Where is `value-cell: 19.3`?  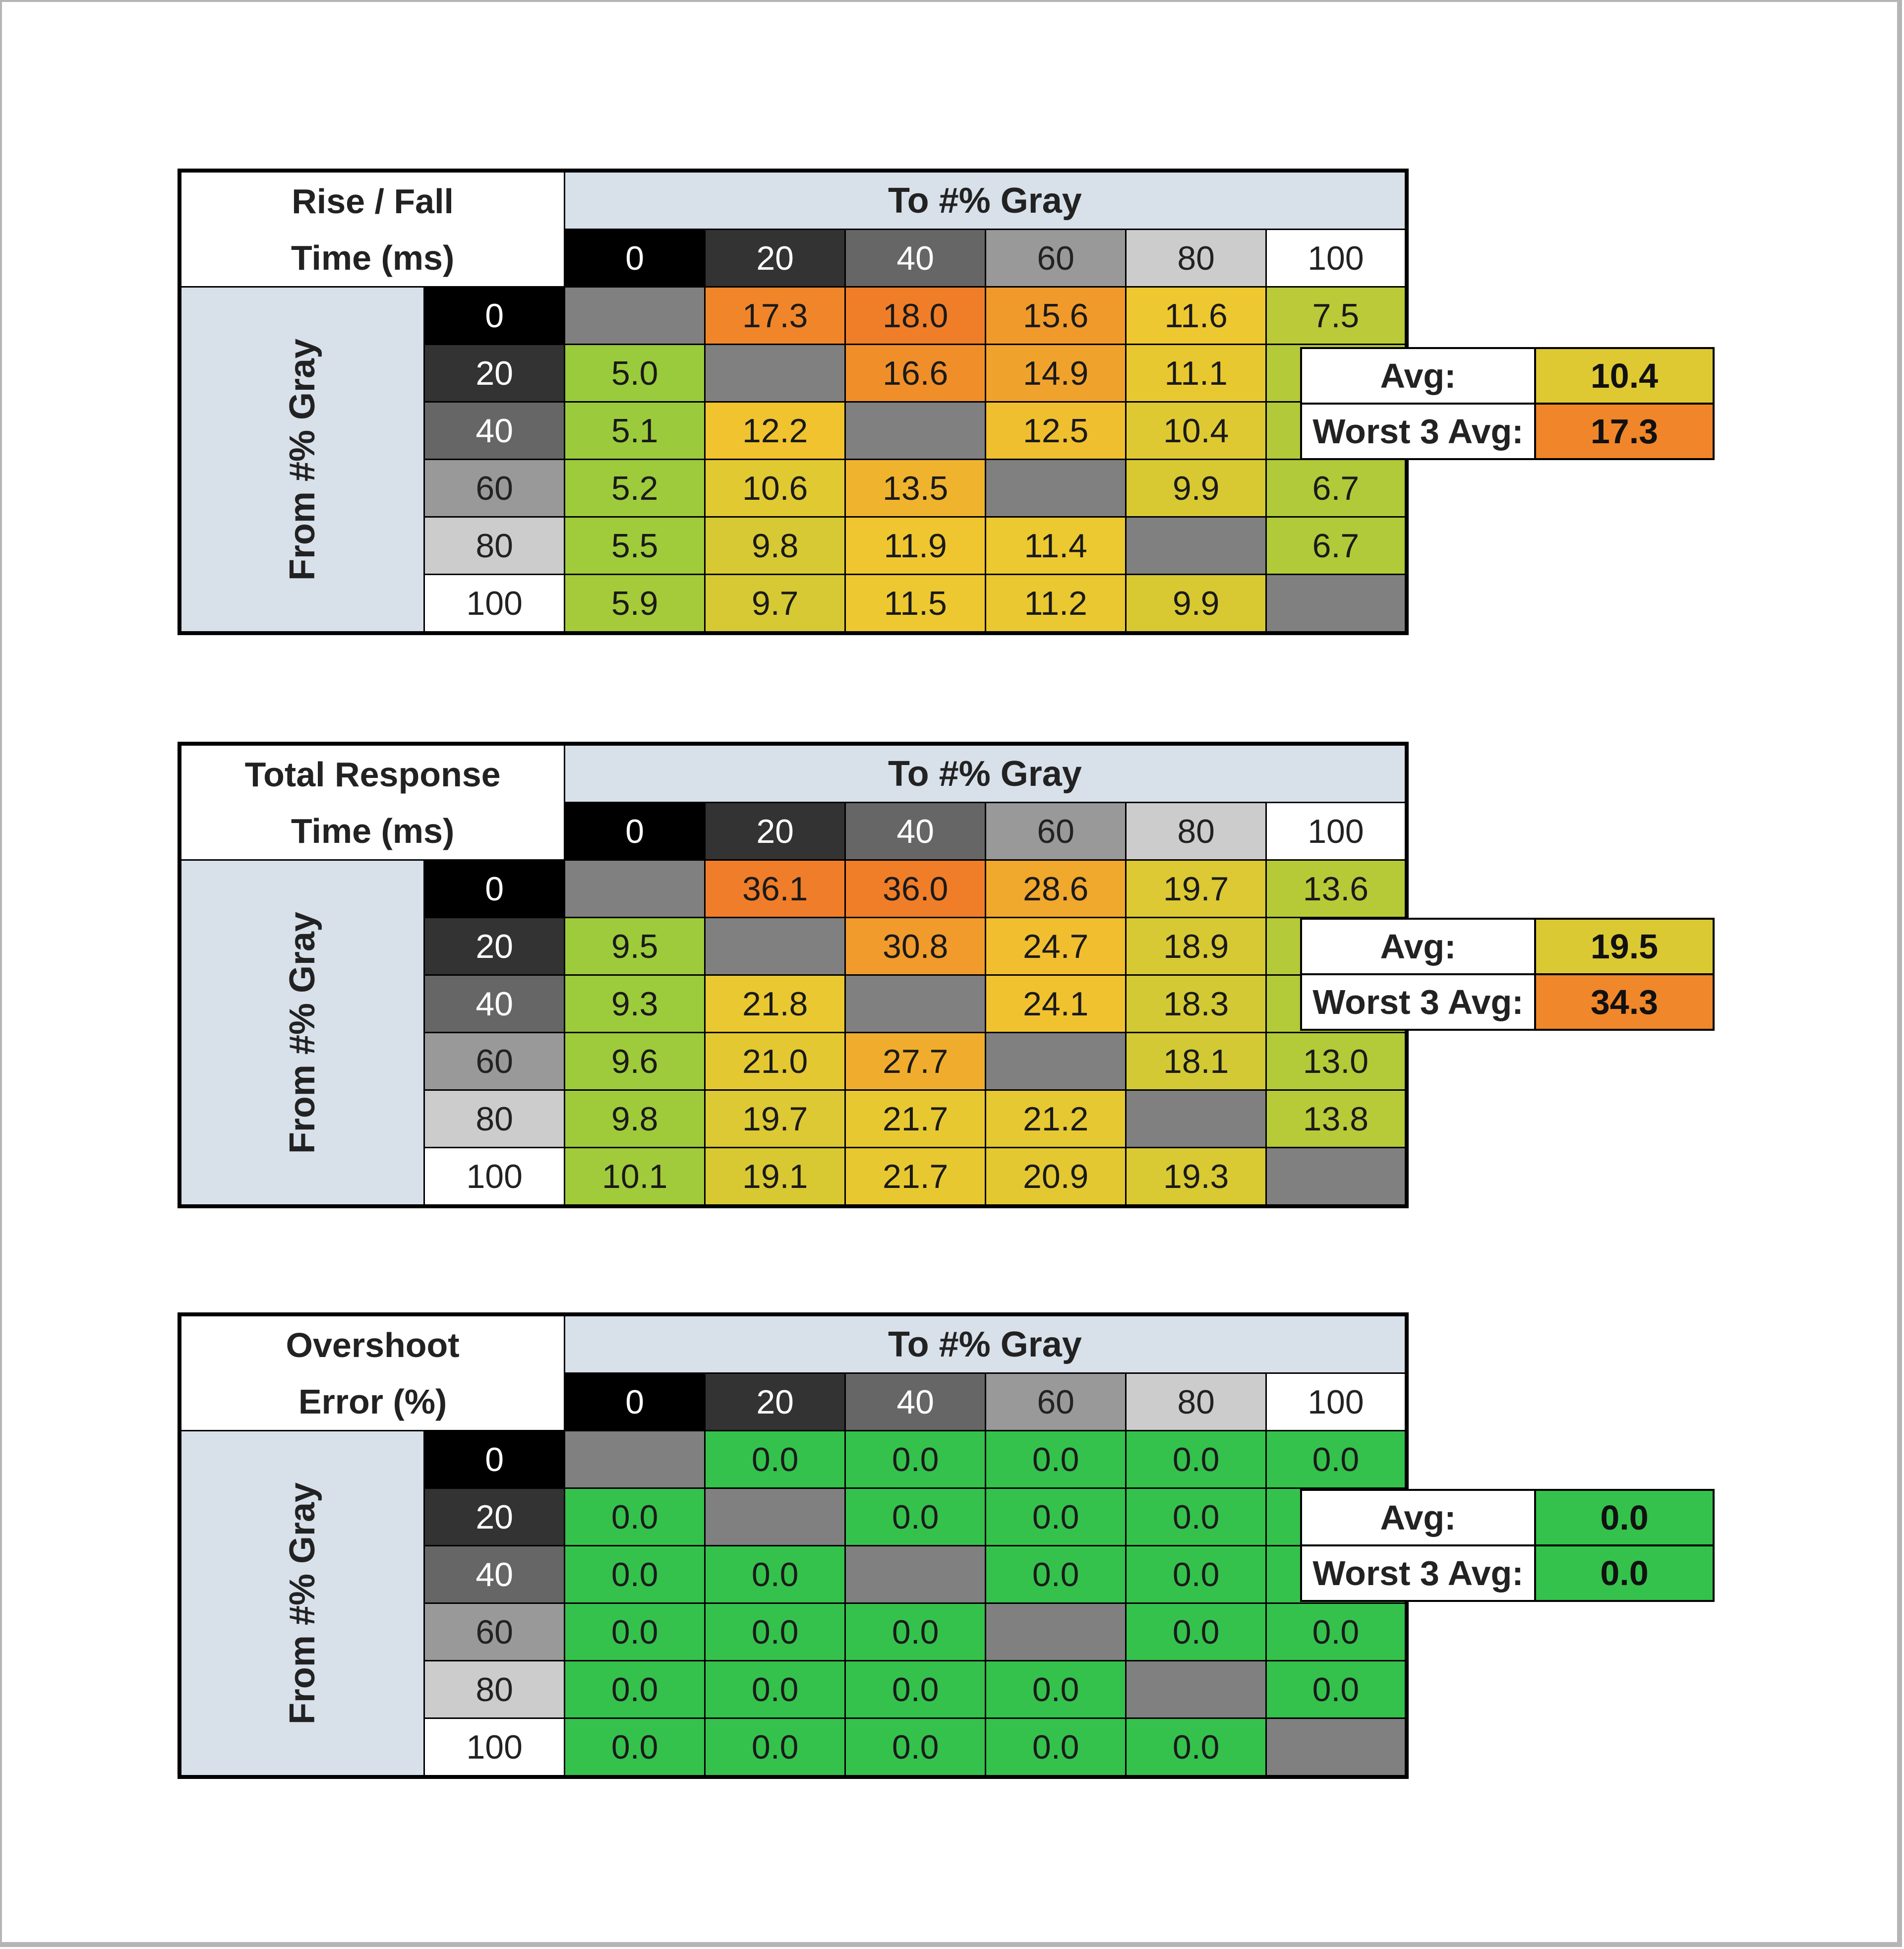
value-cell: 19.3 is located at coordinates (1196, 1177).